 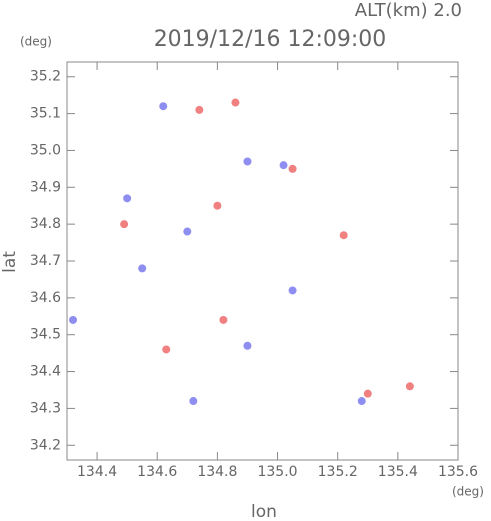 What do you see at coordinates (270, 39) in the screenshot?
I see `chart-title: 2019/12/16 12:09:00` at bounding box center [270, 39].